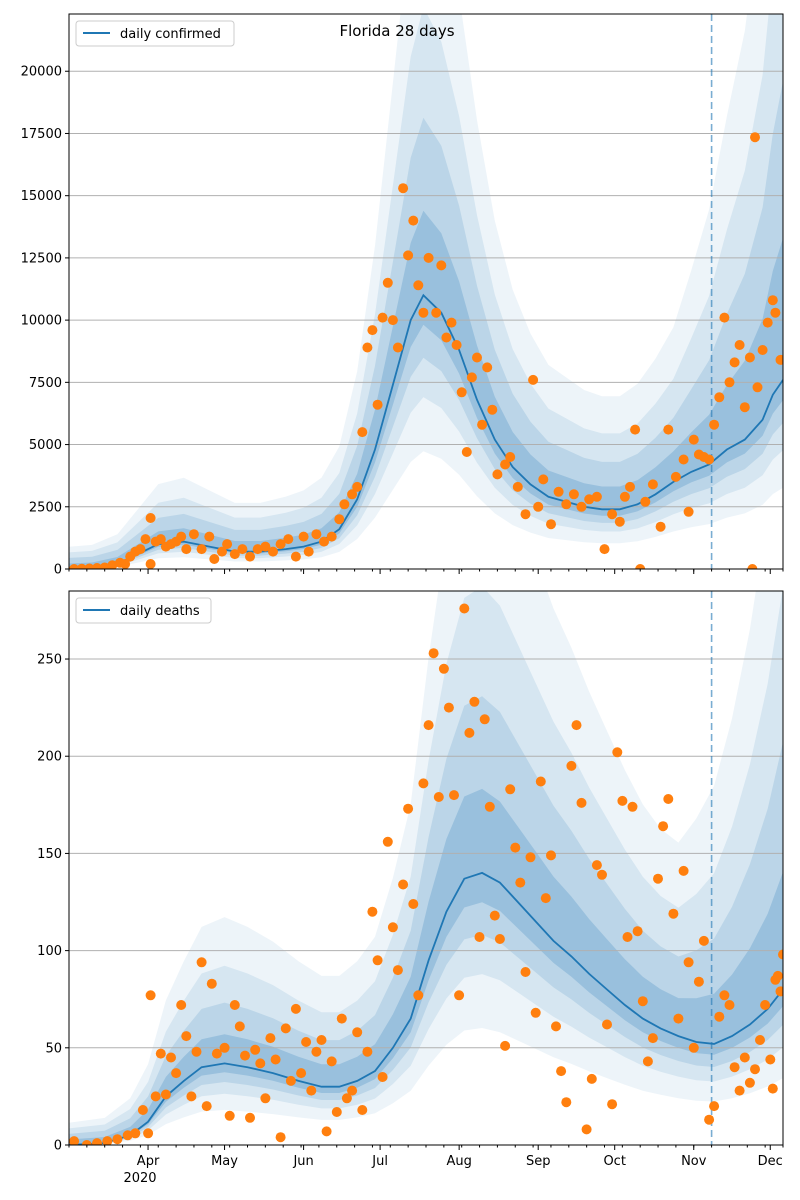 The image size is (800, 1200). Describe the element at coordinates (155, 33) in the screenshot. I see `legend: daily confirmed` at that location.